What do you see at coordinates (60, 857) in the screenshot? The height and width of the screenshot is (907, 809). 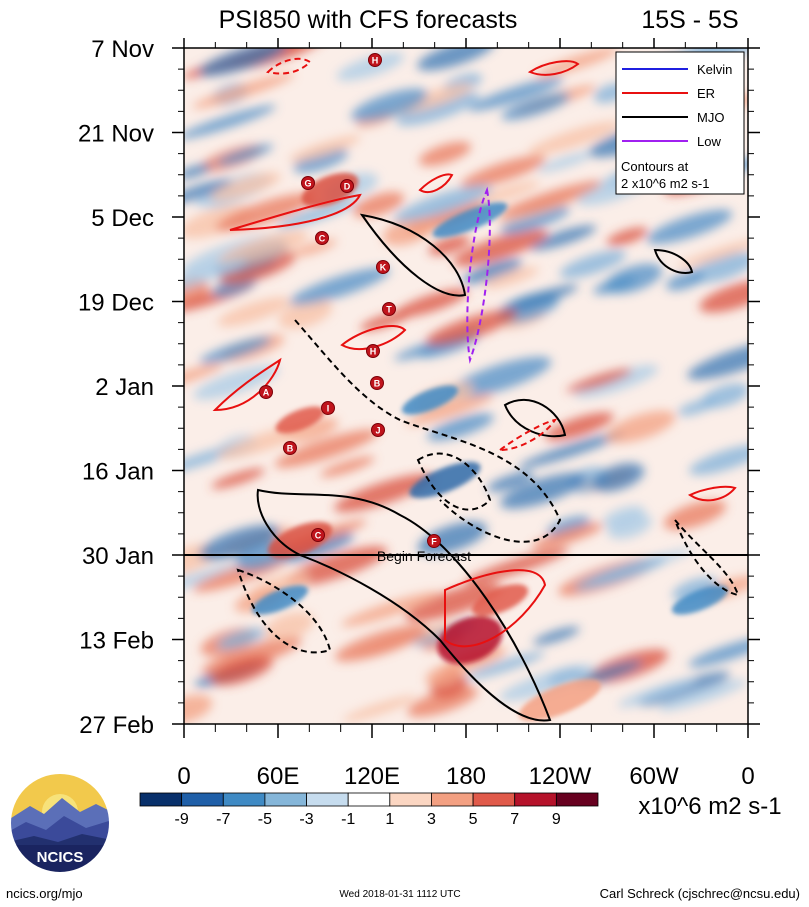 I see `logo-text: NCICS` at bounding box center [60, 857].